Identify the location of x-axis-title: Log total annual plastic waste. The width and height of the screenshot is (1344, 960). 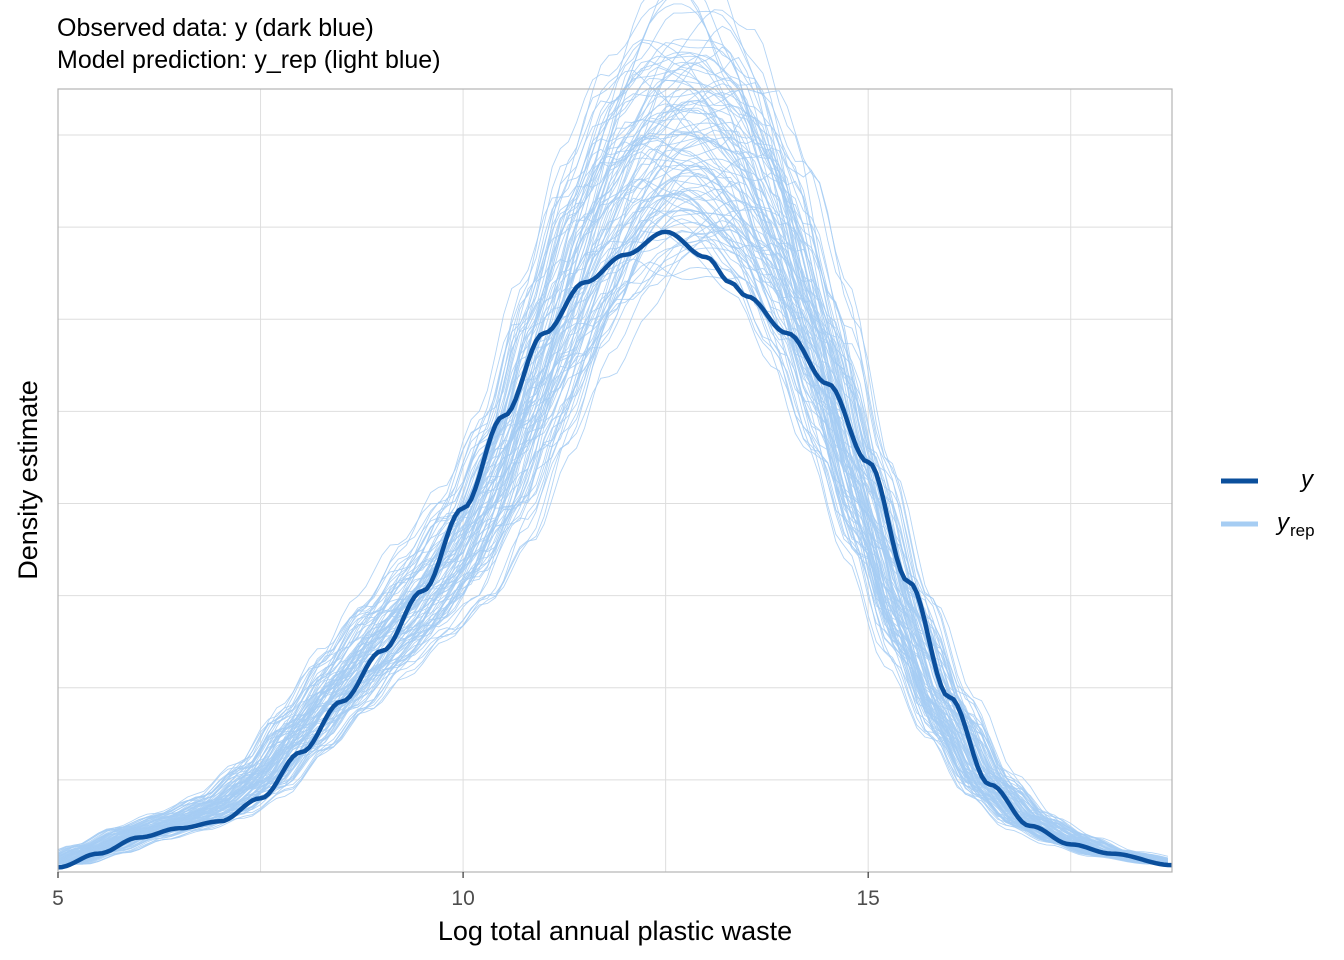
(615, 931).